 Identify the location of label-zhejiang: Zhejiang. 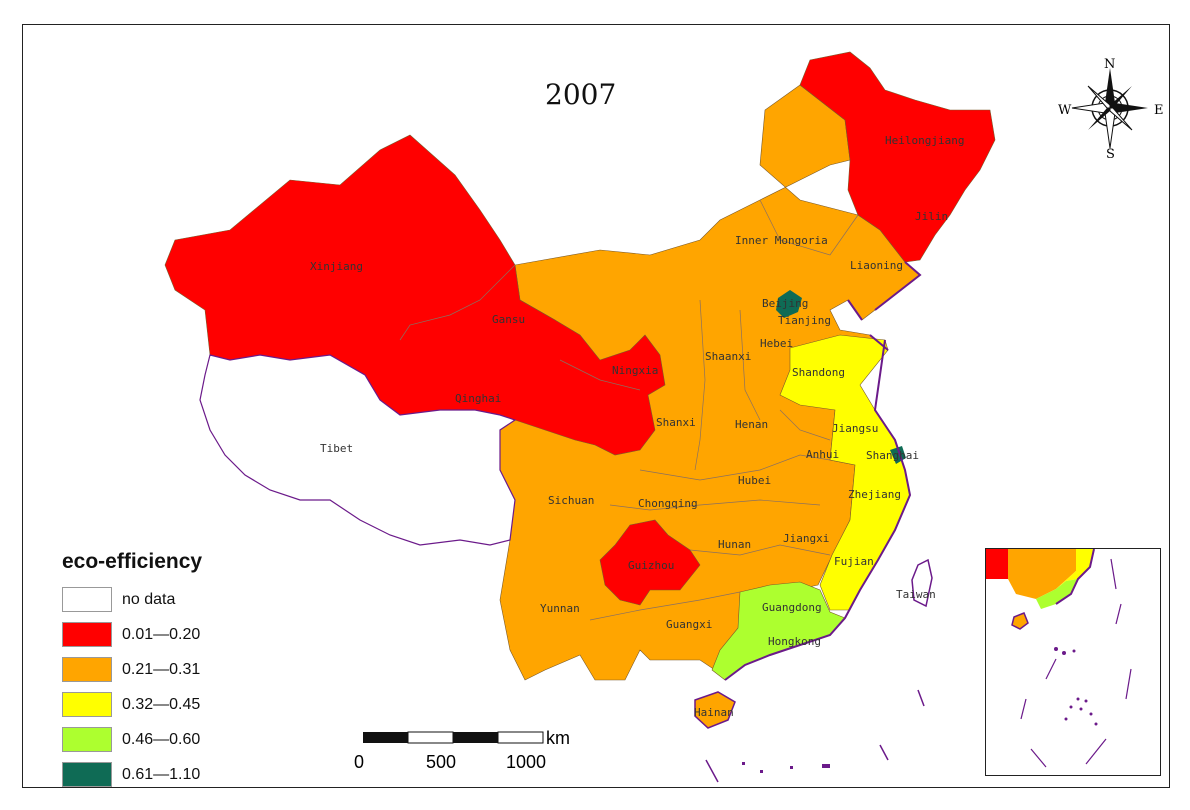
(874, 494).